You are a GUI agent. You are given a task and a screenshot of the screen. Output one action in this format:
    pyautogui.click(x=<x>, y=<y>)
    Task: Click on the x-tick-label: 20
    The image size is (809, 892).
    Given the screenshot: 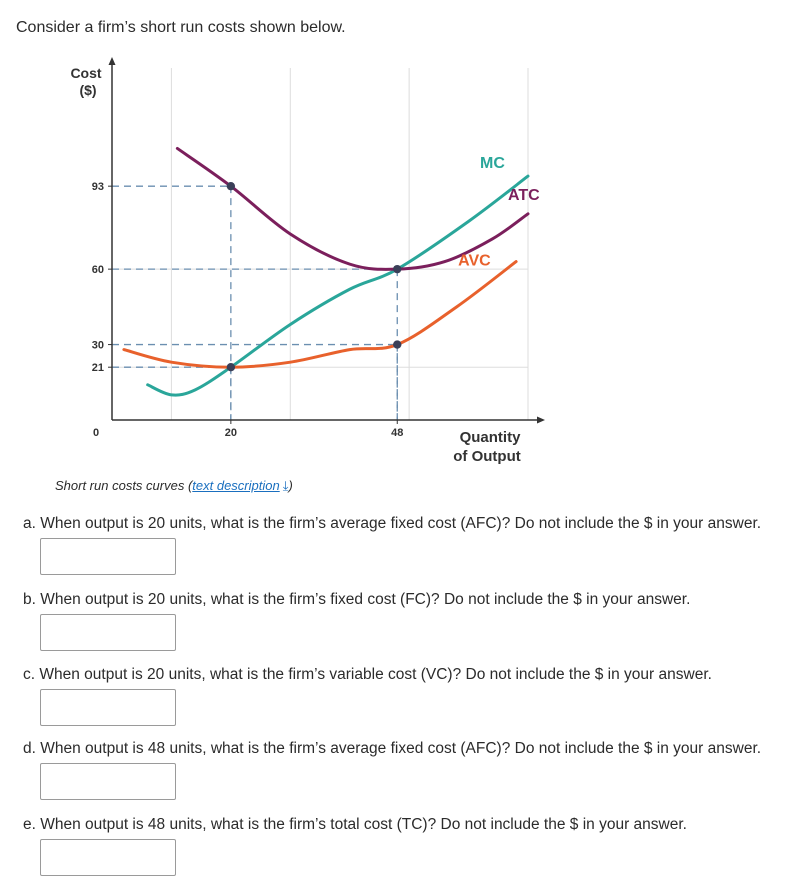 What is the action you would take?
    pyautogui.click(x=231, y=433)
    